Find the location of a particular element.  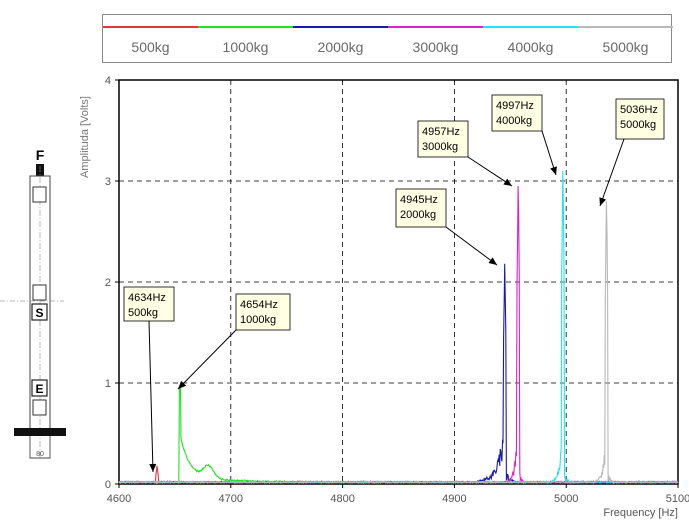

gauge-block-bottom is located at coordinates (39, 407).